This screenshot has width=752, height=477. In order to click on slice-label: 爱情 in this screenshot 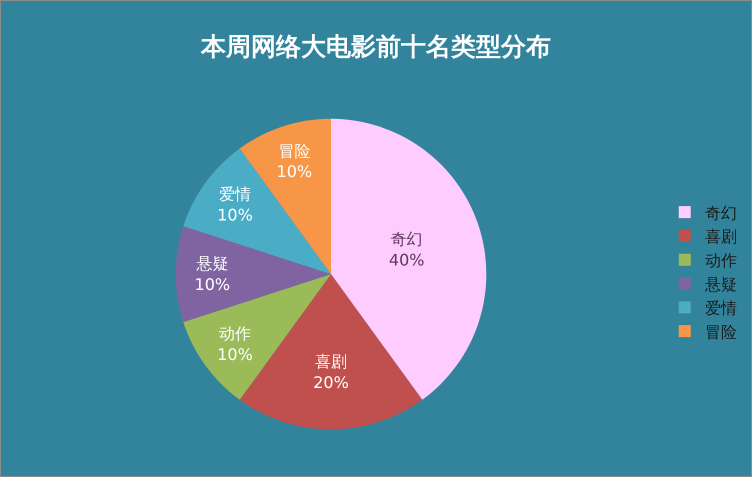, I will do `click(235, 194)`.